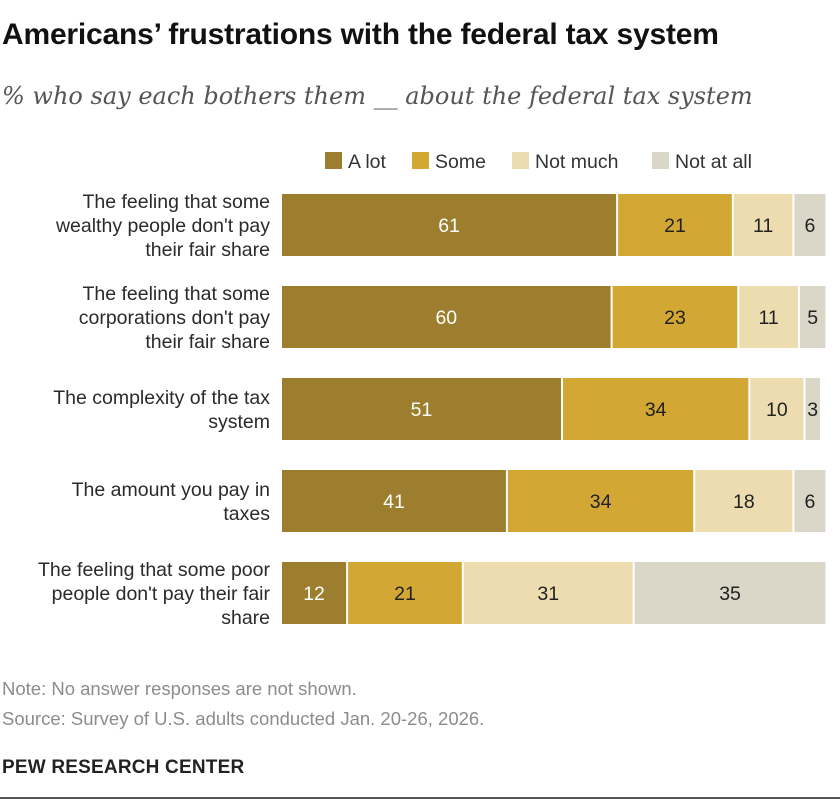  Describe the element at coordinates (245, 618) in the screenshot. I see `category-label-line: share` at that location.